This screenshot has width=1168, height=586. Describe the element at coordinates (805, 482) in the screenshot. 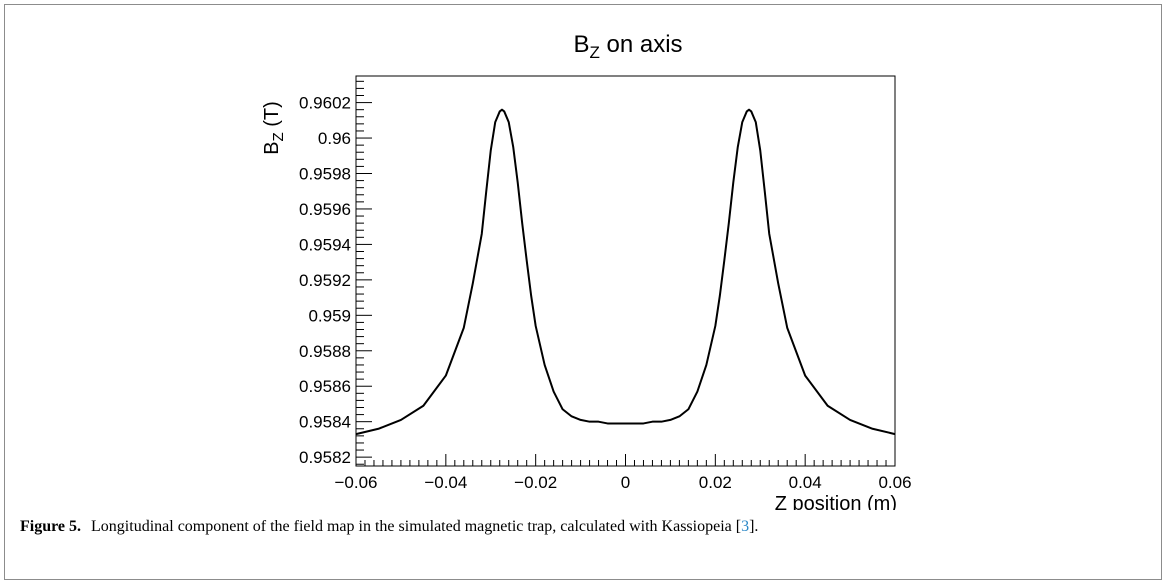

I see `x-tick-label: 0.04` at that location.